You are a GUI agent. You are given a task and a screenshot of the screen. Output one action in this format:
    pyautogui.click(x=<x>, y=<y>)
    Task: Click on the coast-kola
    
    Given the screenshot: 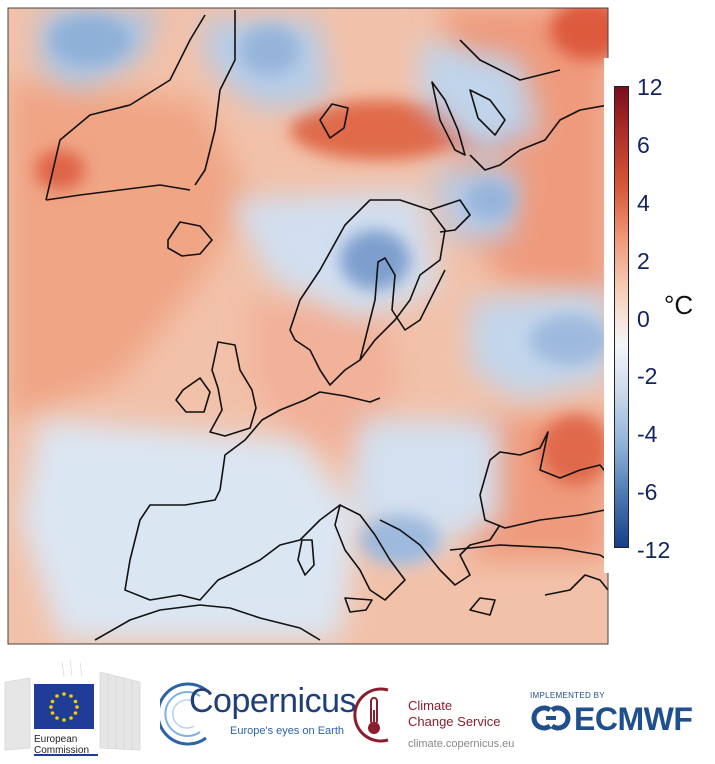 What is the action you would take?
    pyautogui.click(x=450, y=216)
    